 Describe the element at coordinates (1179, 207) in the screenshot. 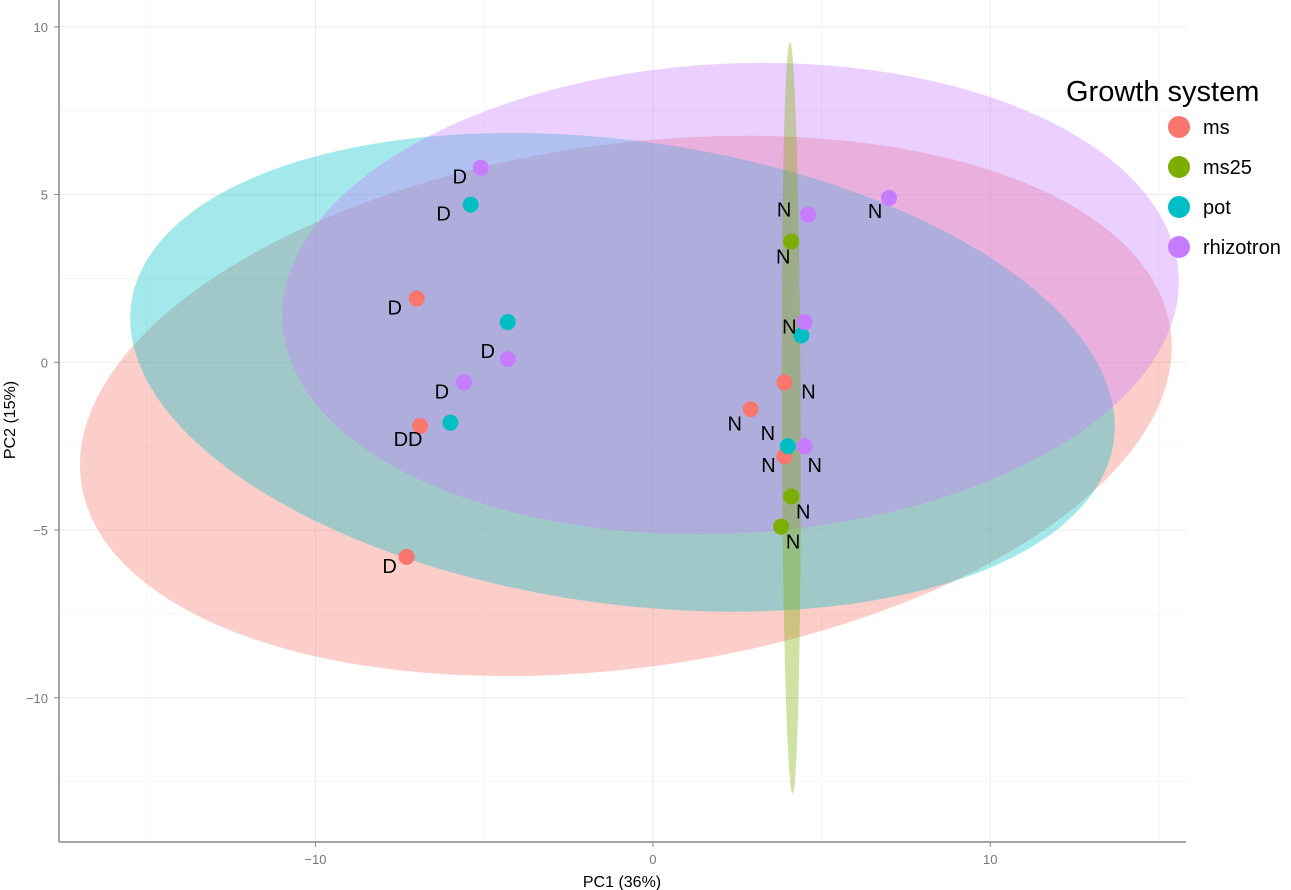

I see `legend-key-pot` at that location.